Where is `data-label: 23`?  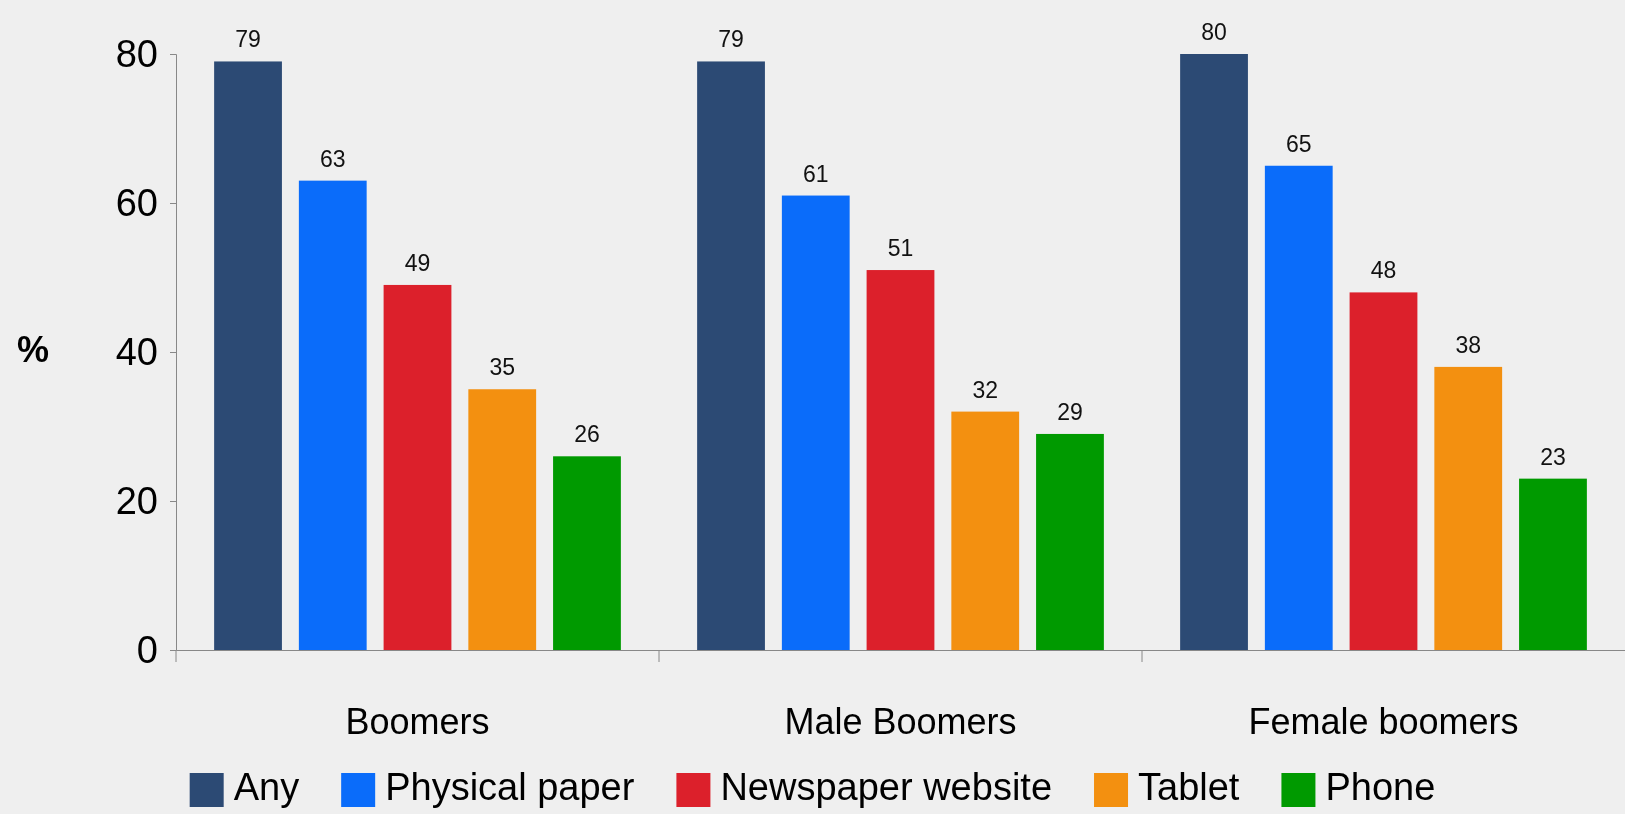
data-label: 23 is located at coordinates (1553, 456).